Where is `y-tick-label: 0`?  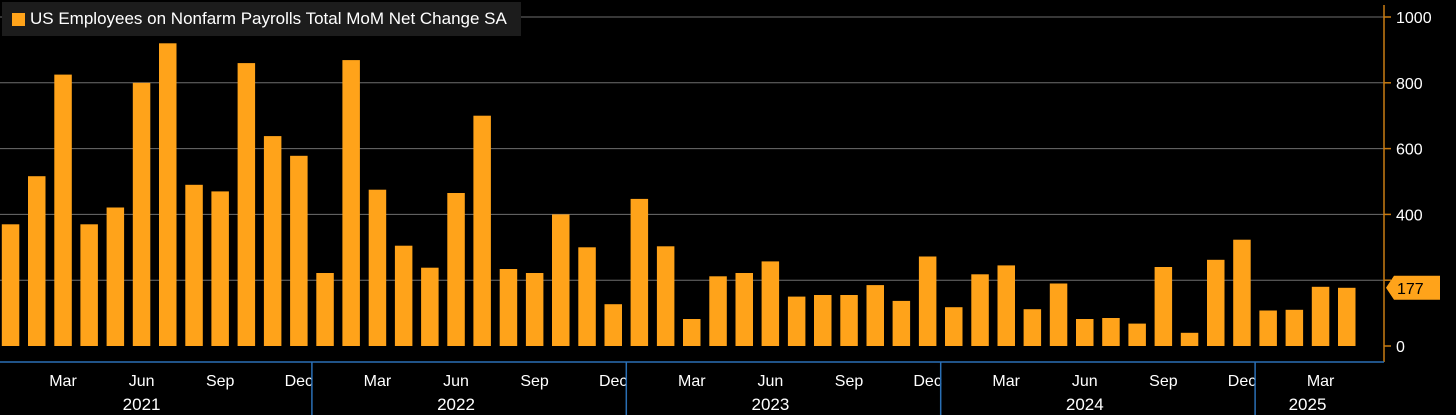 y-tick-label: 0 is located at coordinates (1400, 347).